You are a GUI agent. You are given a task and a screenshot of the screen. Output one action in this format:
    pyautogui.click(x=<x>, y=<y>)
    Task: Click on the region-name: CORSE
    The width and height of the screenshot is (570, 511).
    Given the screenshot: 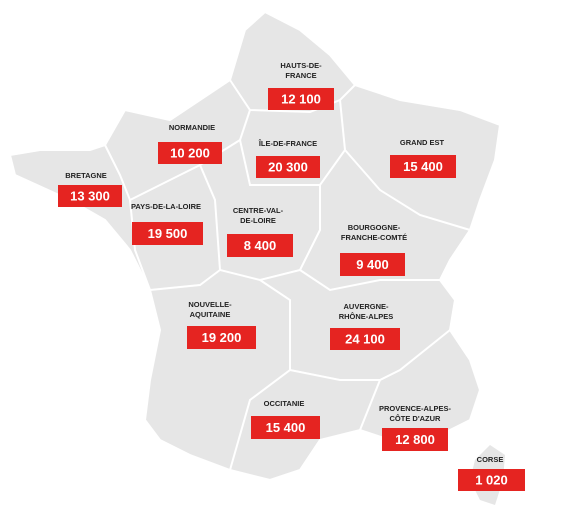 What is the action you would take?
    pyautogui.click(x=490, y=459)
    